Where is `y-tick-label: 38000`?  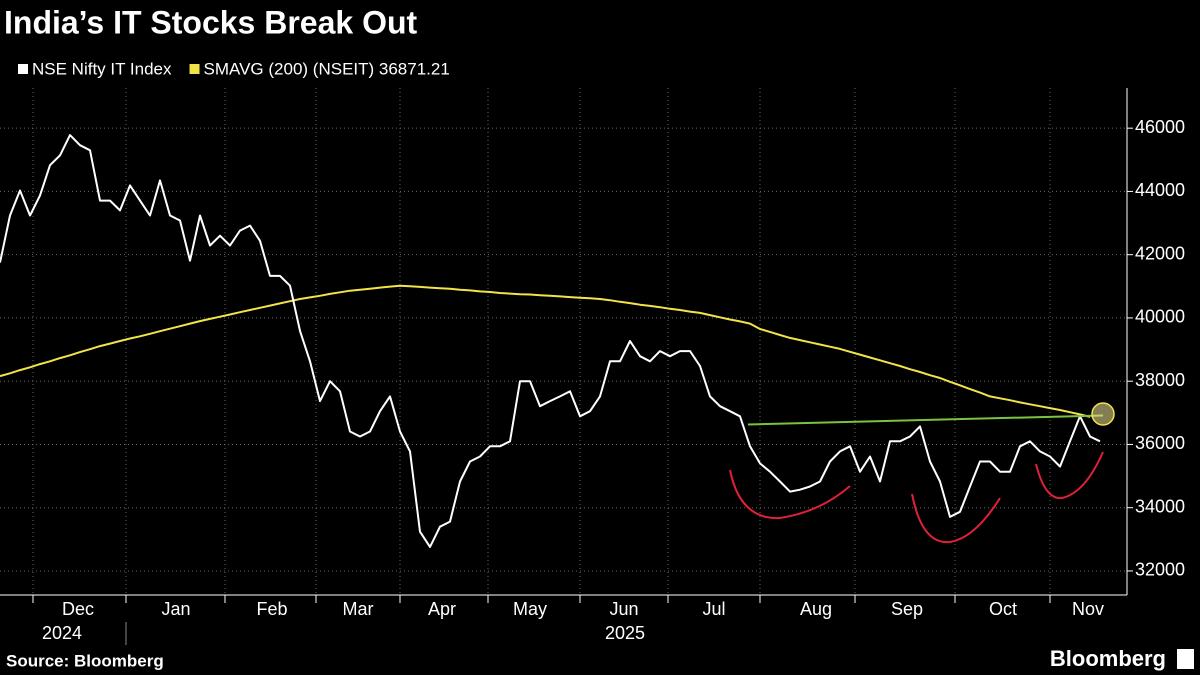
y-tick-label: 38000 is located at coordinates (1160, 380).